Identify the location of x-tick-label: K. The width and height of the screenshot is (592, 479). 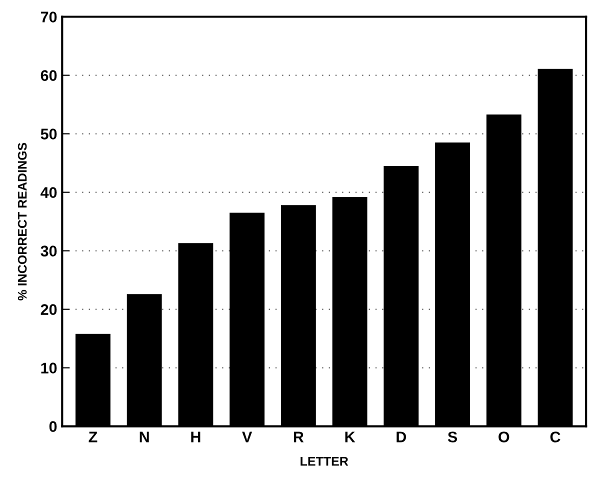
(350, 437).